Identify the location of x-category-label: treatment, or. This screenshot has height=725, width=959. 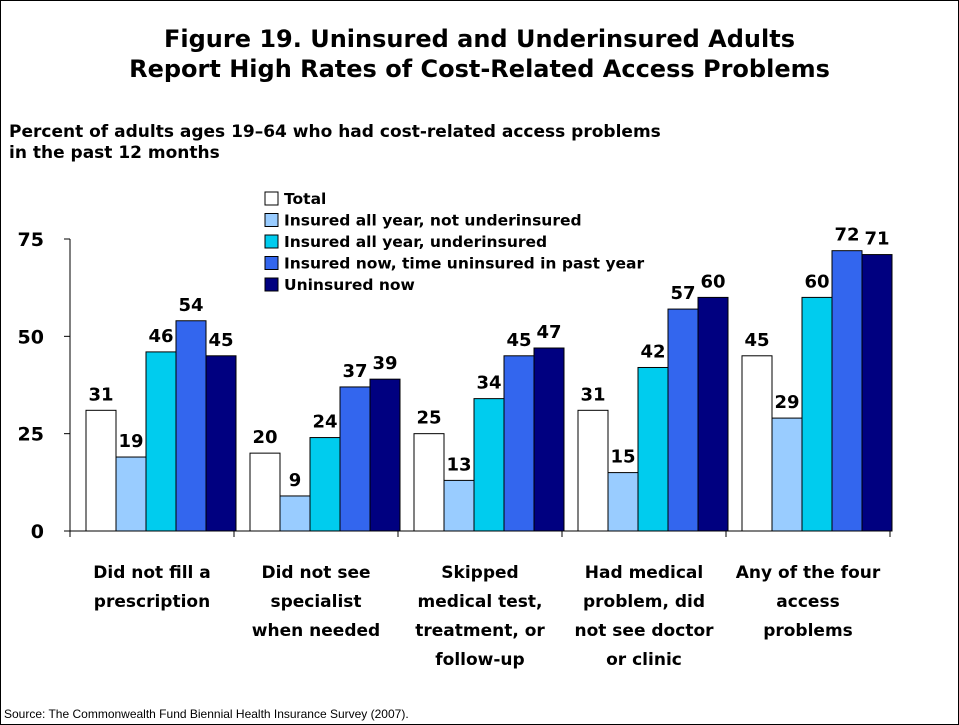
(480, 631).